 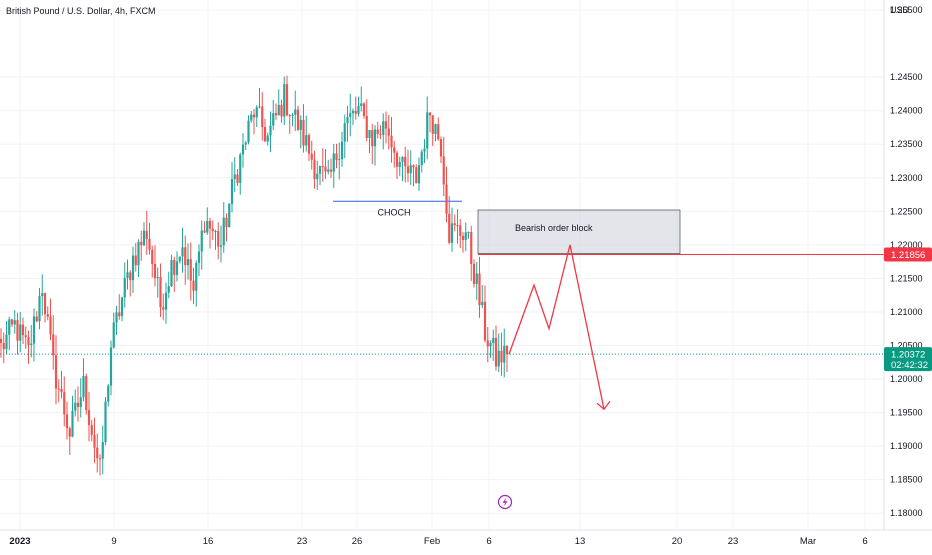 I want to click on lightning-icon, so click(x=505, y=502).